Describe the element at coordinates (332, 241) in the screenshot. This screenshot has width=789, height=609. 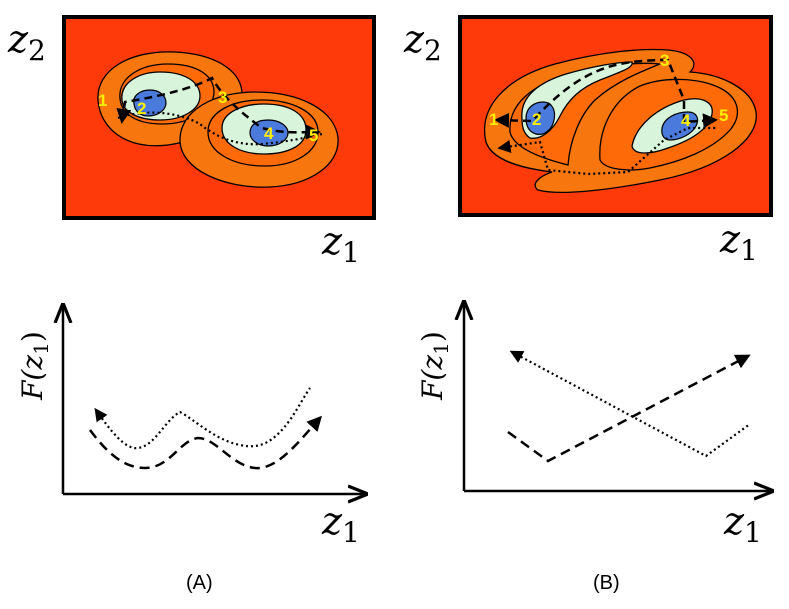
I see `panel-a-z1-letter: z` at that location.